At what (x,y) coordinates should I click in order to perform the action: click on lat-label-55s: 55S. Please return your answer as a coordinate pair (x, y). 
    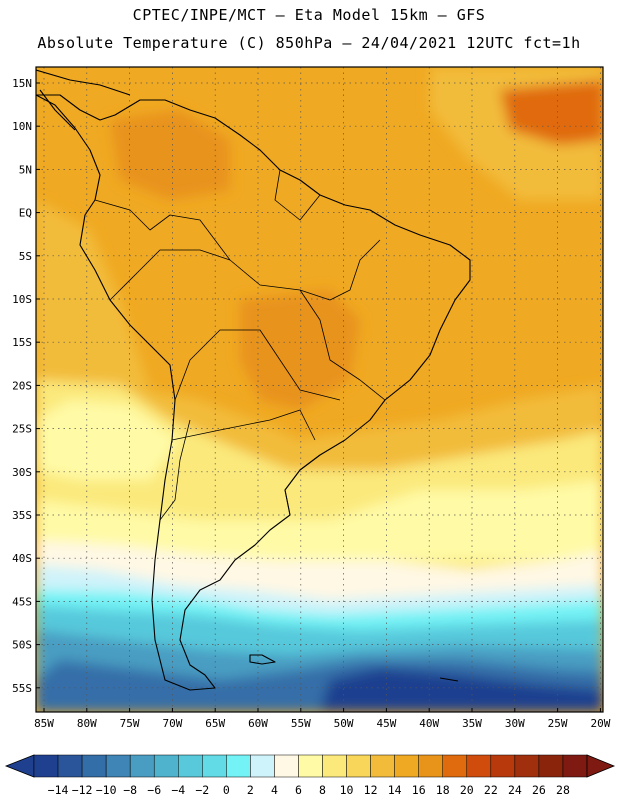
    Looking at the image, I should click on (22, 688).